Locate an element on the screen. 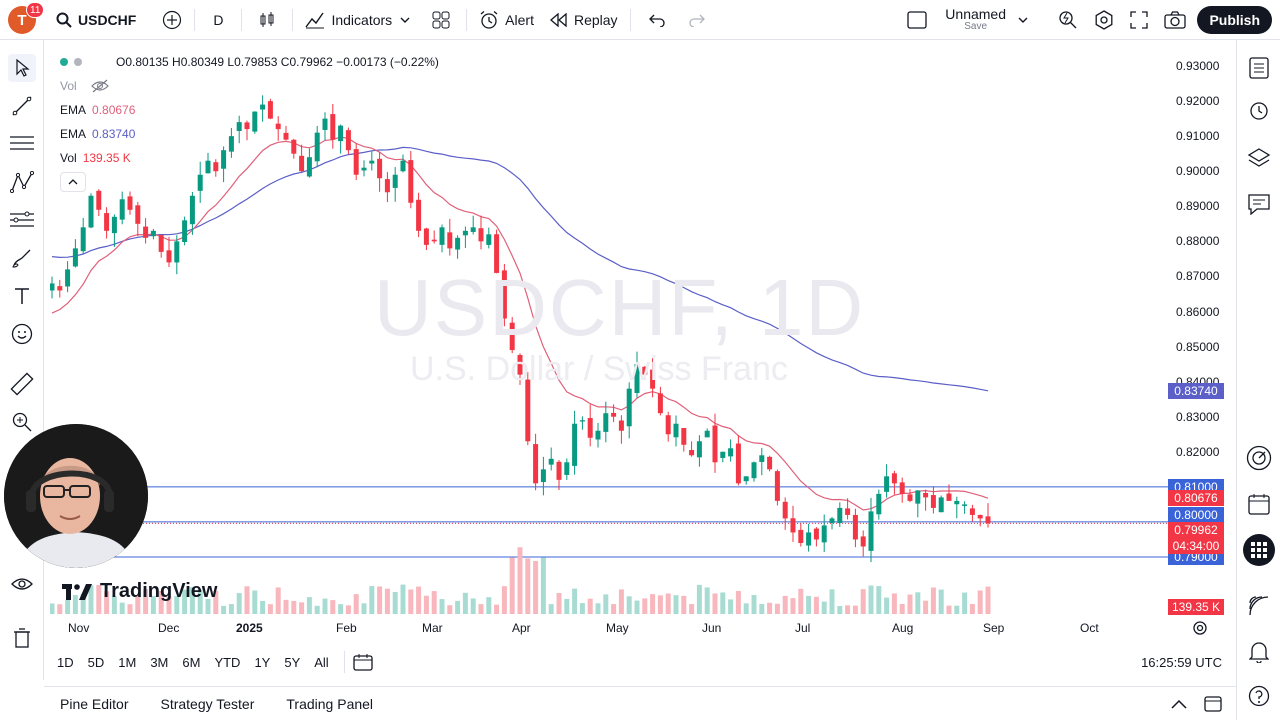 Image resolution: width=1280 pixels, height=720 pixels. layout-toggle is located at coordinates (917, 20).